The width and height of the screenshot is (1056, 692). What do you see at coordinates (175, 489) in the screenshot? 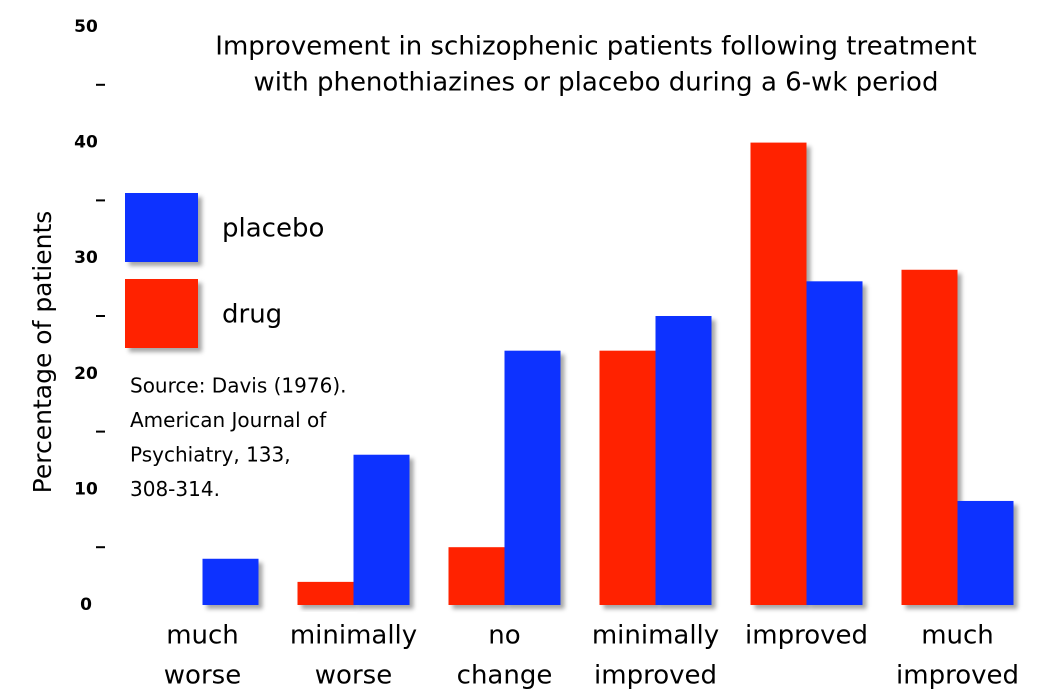
I see `annotation: 308-314.` at bounding box center [175, 489].